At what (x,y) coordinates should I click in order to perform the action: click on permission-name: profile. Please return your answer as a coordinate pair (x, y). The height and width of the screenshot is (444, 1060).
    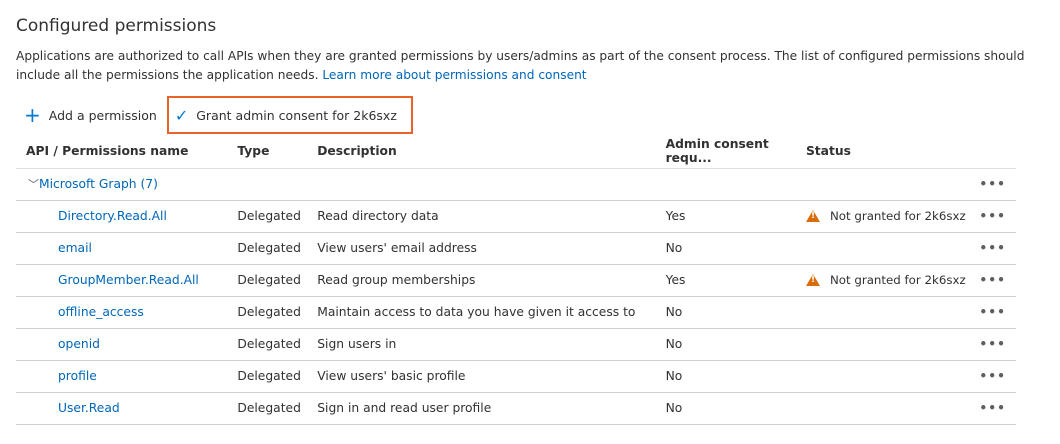
    Looking at the image, I should click on (122, 376).